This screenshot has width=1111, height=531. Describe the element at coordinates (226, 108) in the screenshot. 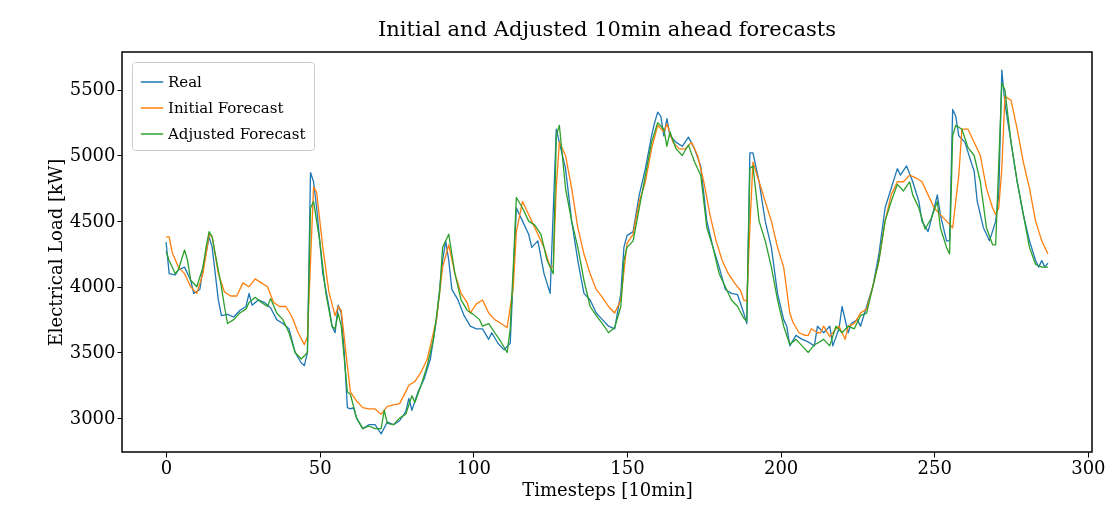

I see `legend-label: Initial Forecast` at that location.